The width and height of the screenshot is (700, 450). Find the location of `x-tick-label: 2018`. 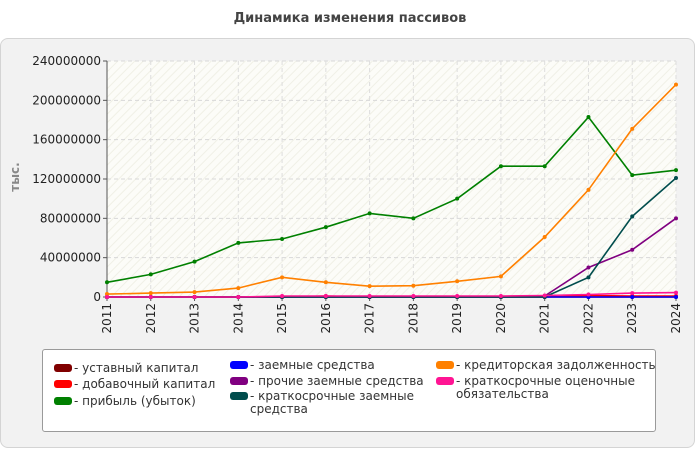

x-tick-label: 2018 is located at coordinates (413, 318).